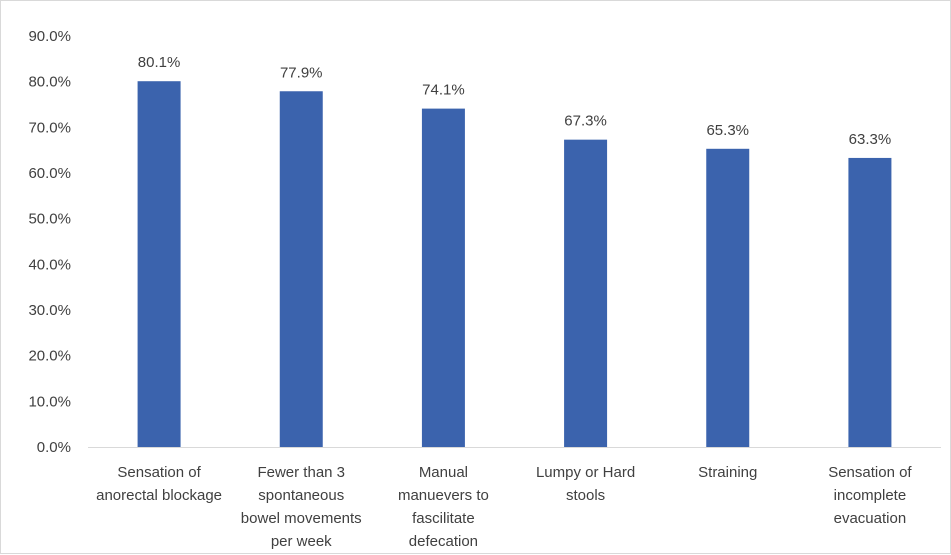 Image resolution: width=951 pixels, height=555 pixels. Describe the element at coordinates (585, 472) in the screenshot. I see `category-label-line: Lumpy or Hard` at that location.